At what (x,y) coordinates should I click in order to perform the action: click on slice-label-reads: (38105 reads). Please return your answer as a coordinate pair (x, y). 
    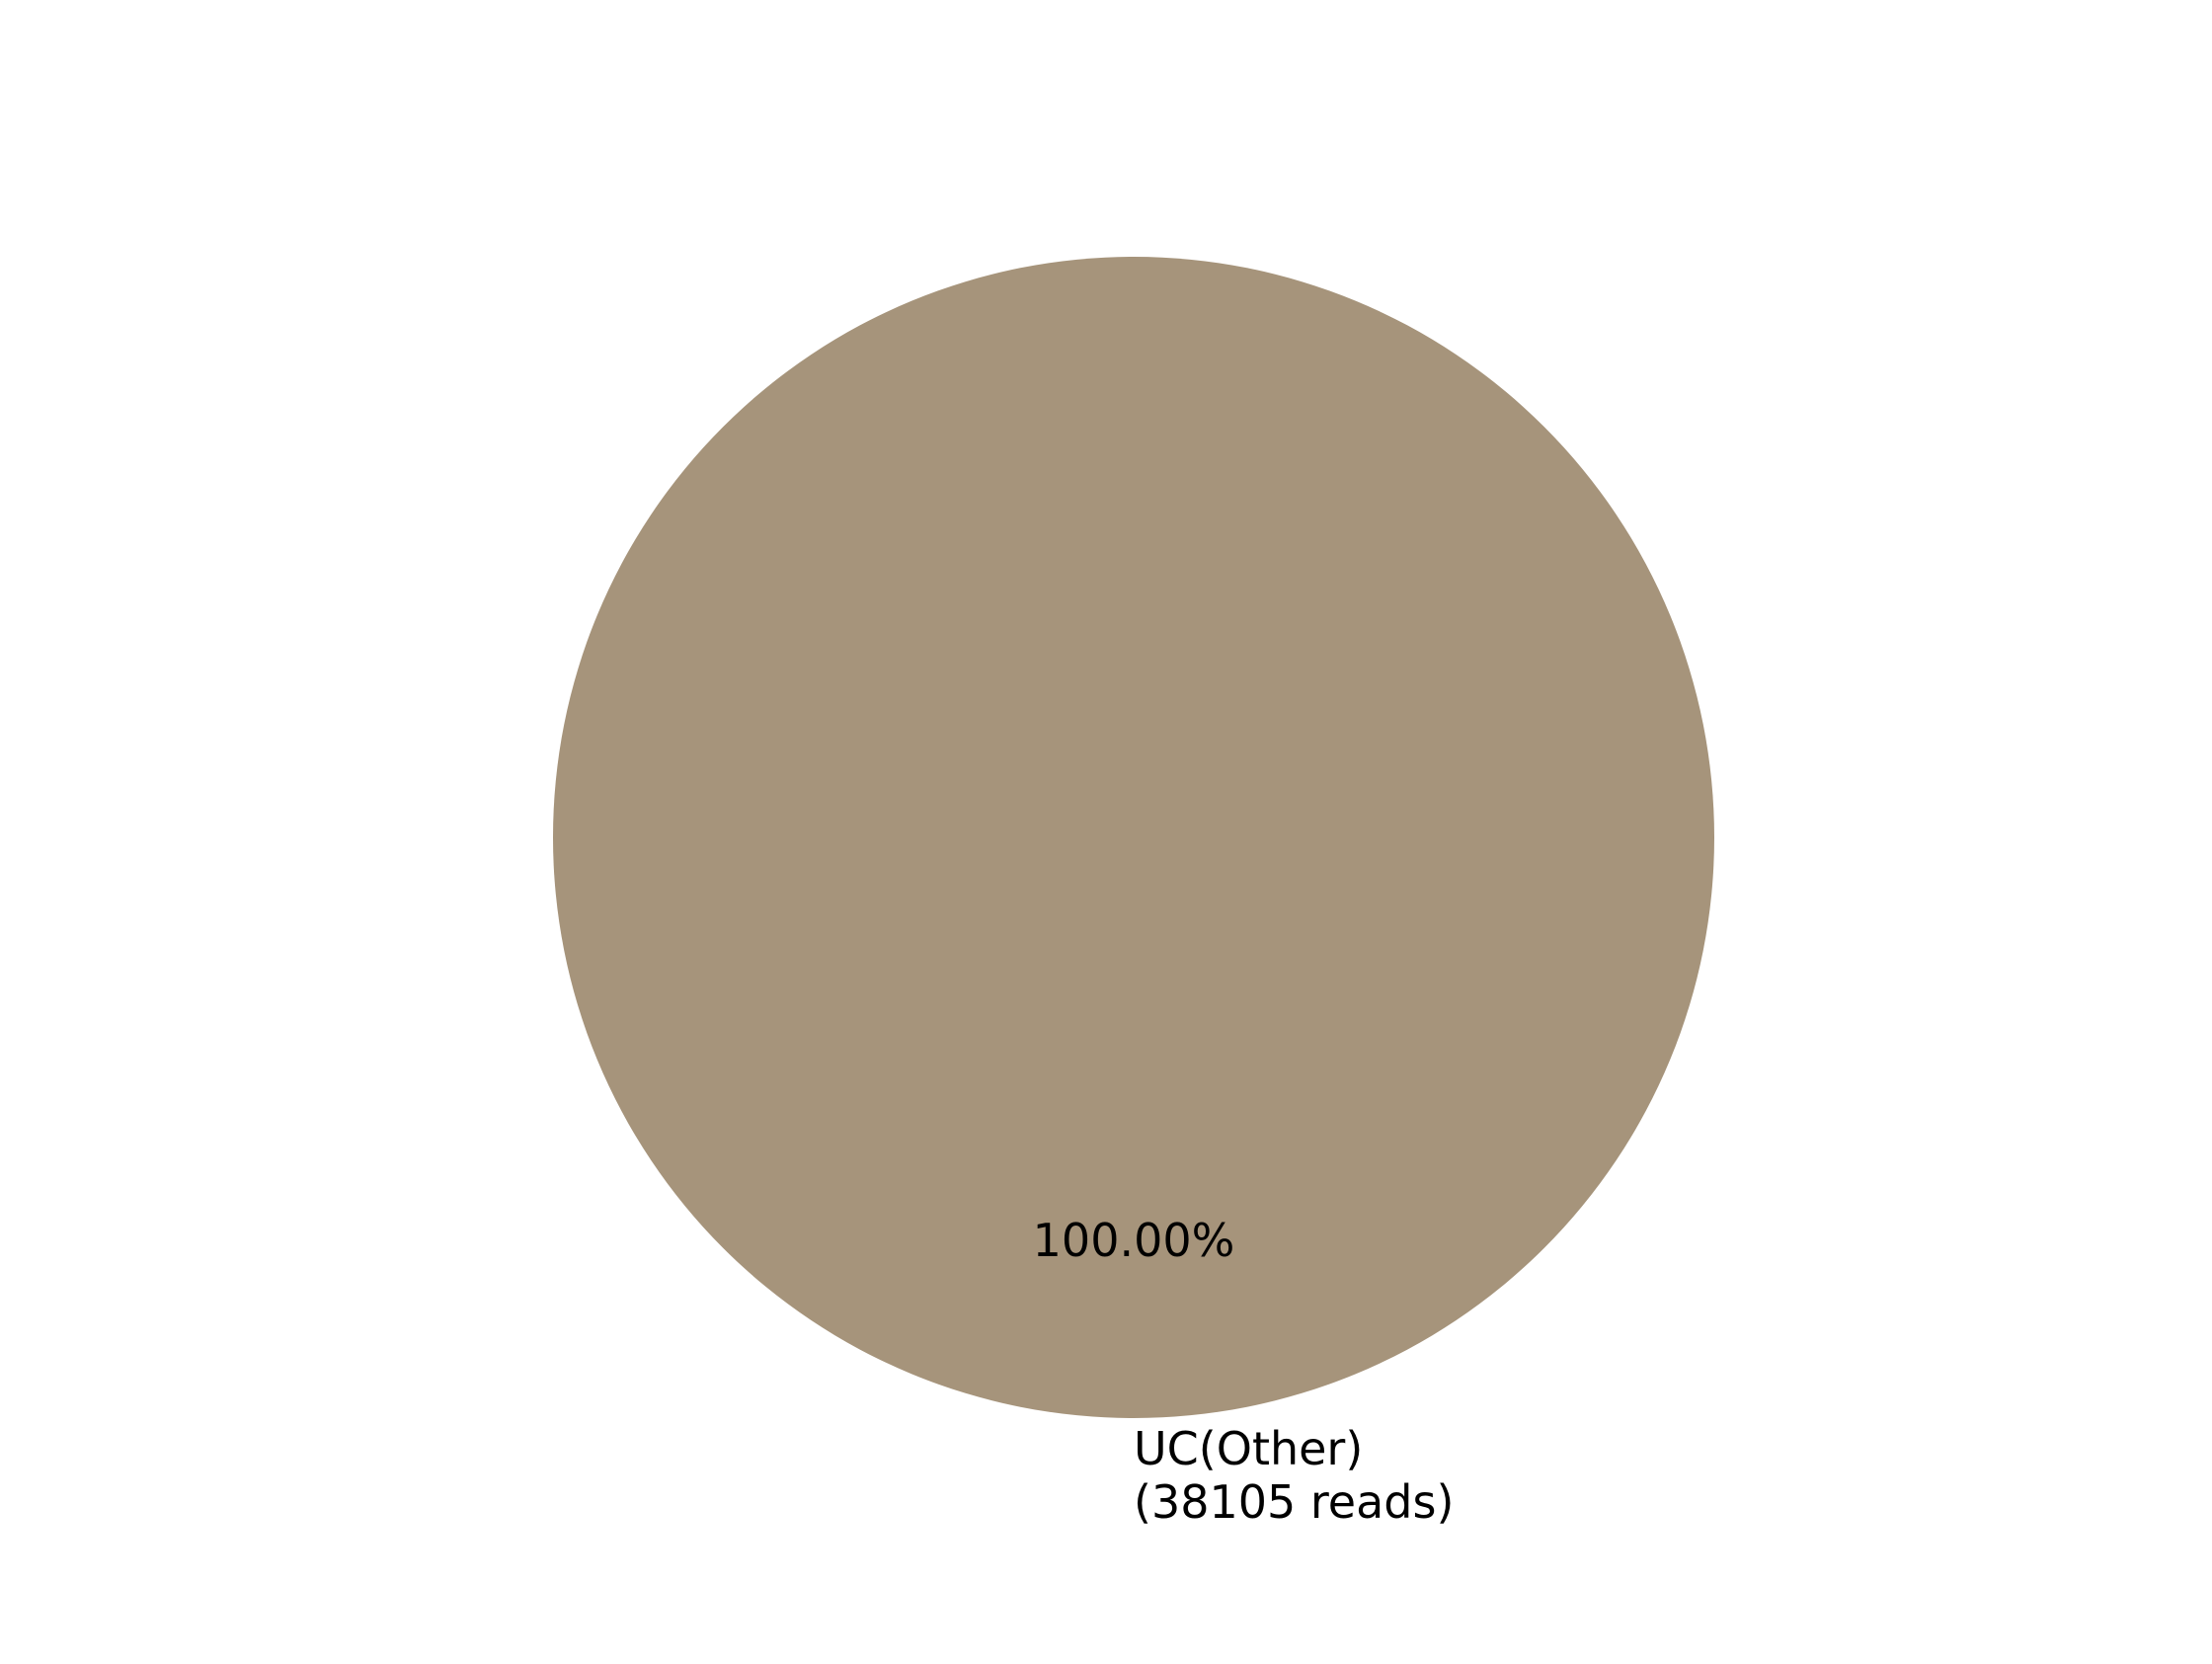
    Looking at the image, I should click on (1294, 1502).